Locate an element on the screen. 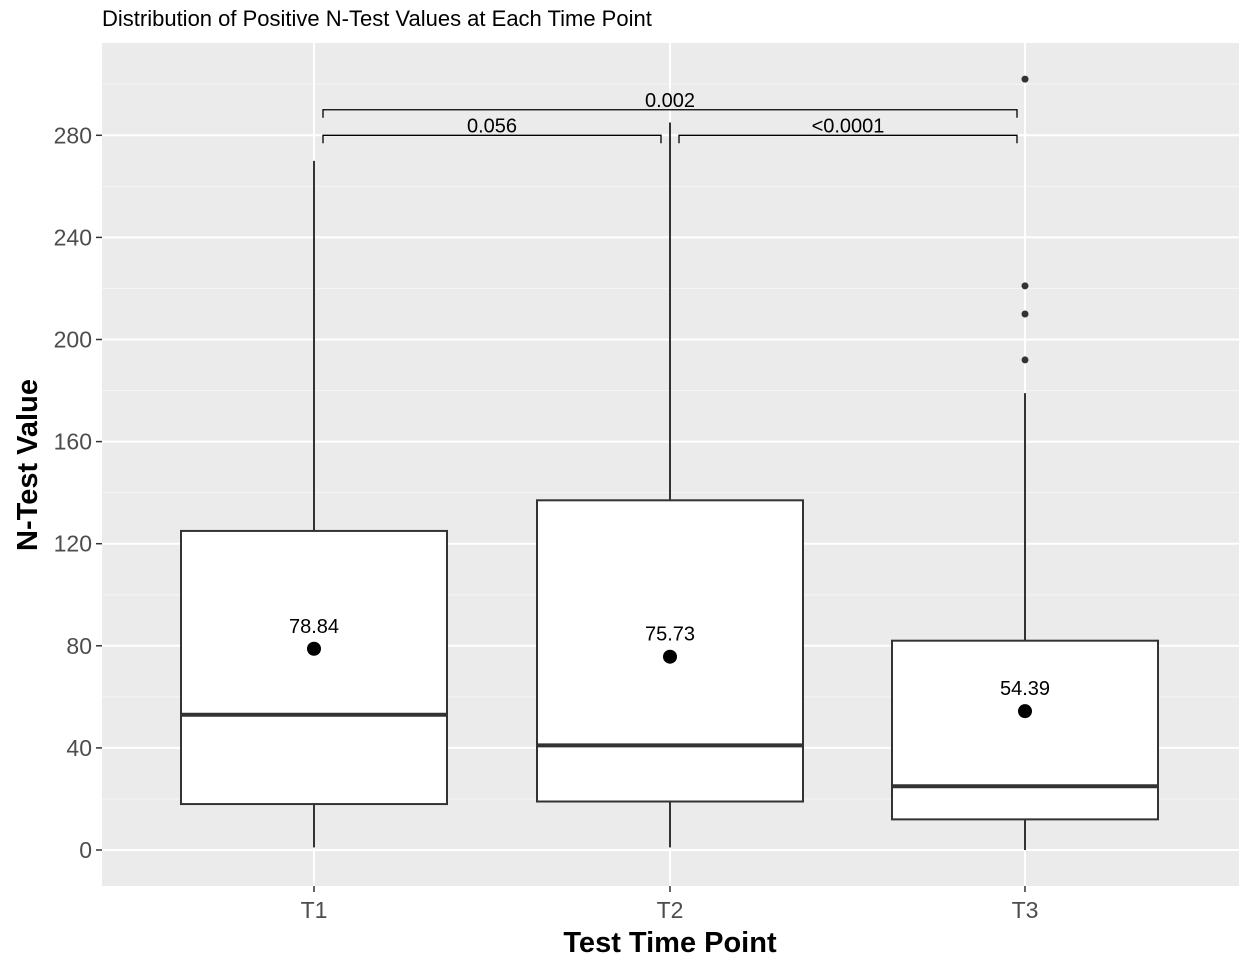  x-tick-label: T2 is located at coordinates (670, 910).